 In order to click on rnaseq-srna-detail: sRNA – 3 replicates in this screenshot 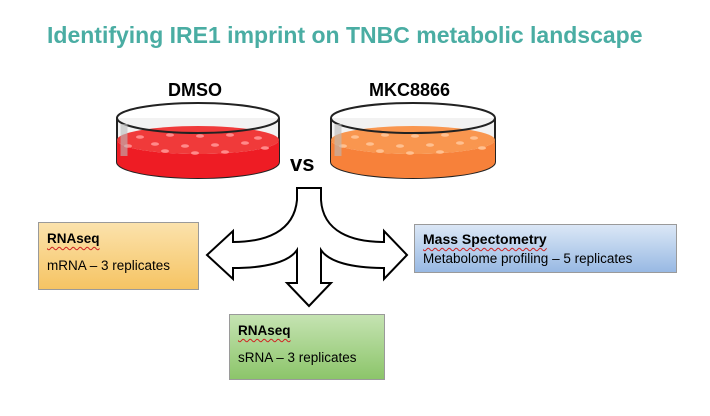, I will do `click(297, 357)`.